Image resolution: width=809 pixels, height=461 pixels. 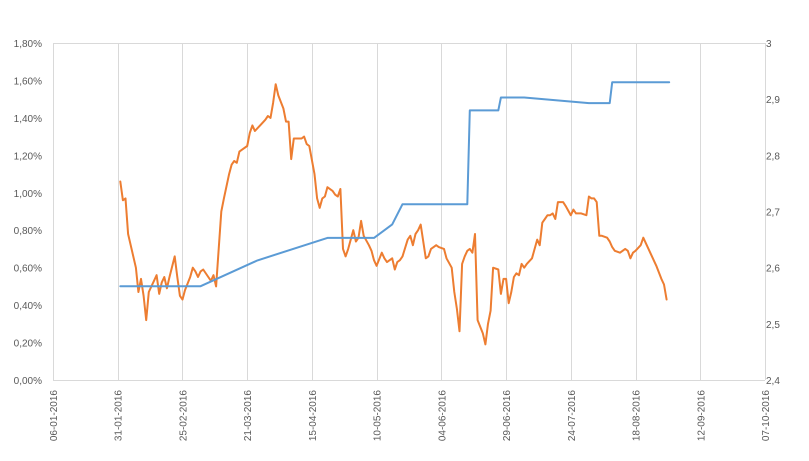 I want to click on y-right-tick-label: 2,9, so click(x=773, y=100).